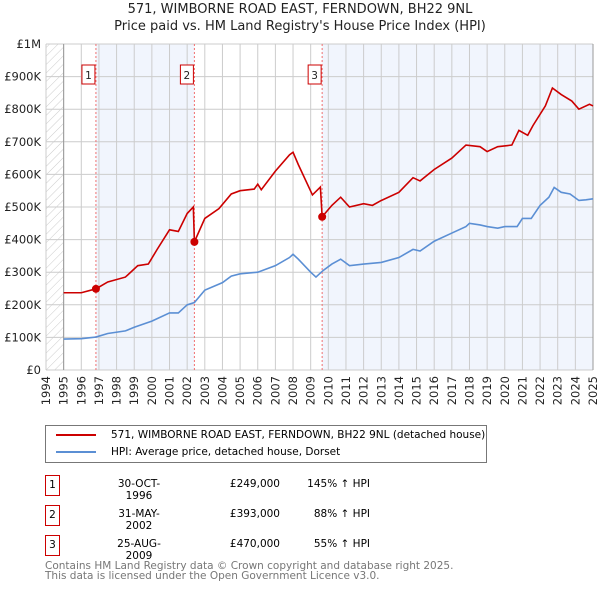 The image size is (600, 590). I want to click on x-tick-label: 2018, so click(469, 390).